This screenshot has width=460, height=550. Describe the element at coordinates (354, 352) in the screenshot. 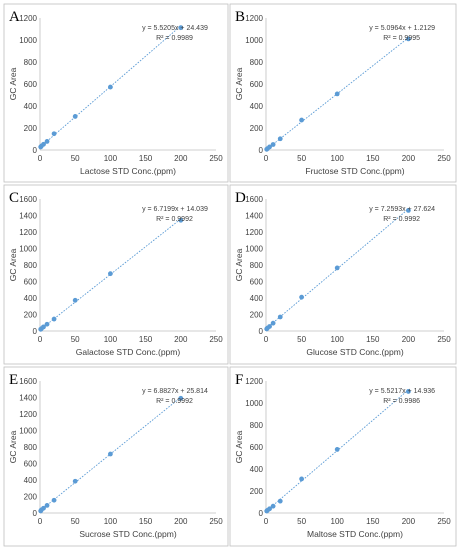

I see `x-axis-title: Glucose STD Conc.(ppm)` at that location.